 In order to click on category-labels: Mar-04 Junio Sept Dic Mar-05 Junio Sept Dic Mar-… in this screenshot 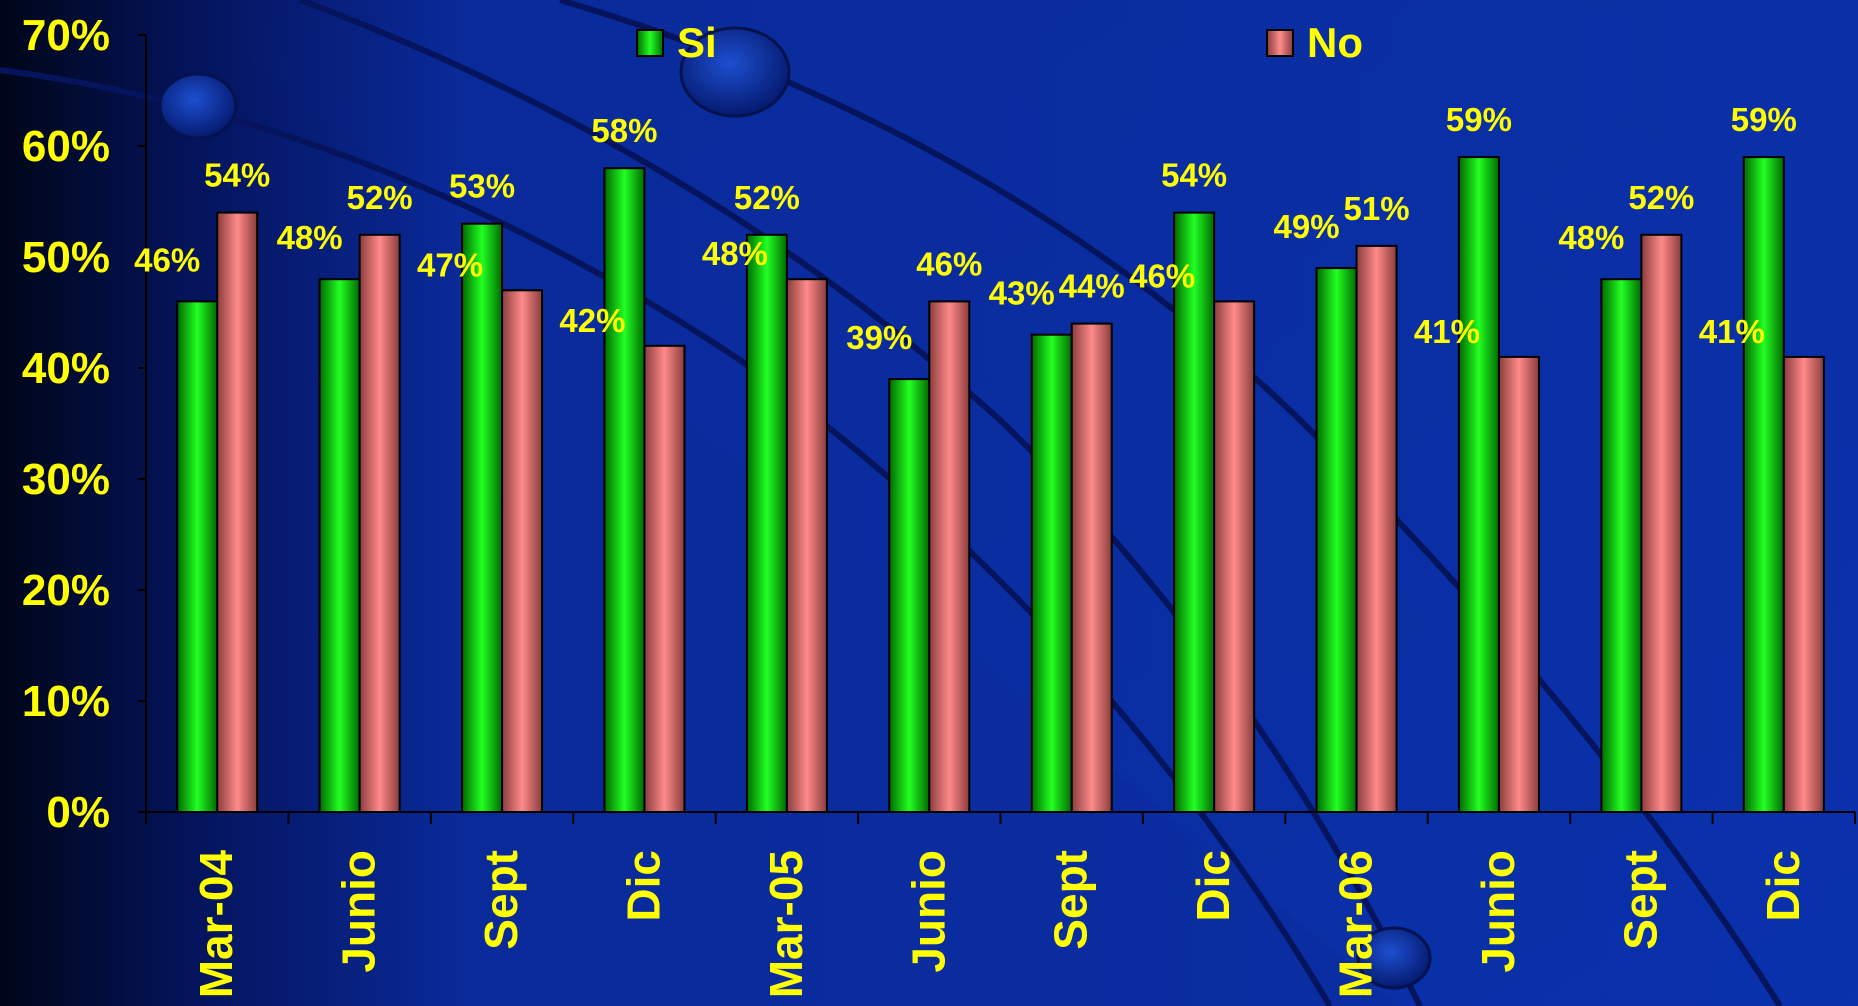, I will do `click(999, 924)`.